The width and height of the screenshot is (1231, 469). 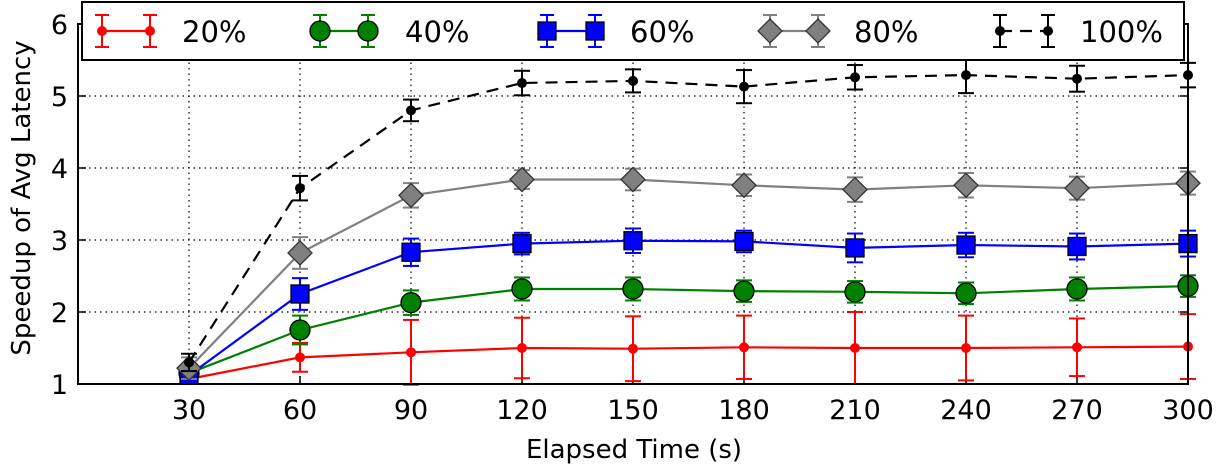 I want to click on x-tick-label: 90, so click(x=411, y=410).